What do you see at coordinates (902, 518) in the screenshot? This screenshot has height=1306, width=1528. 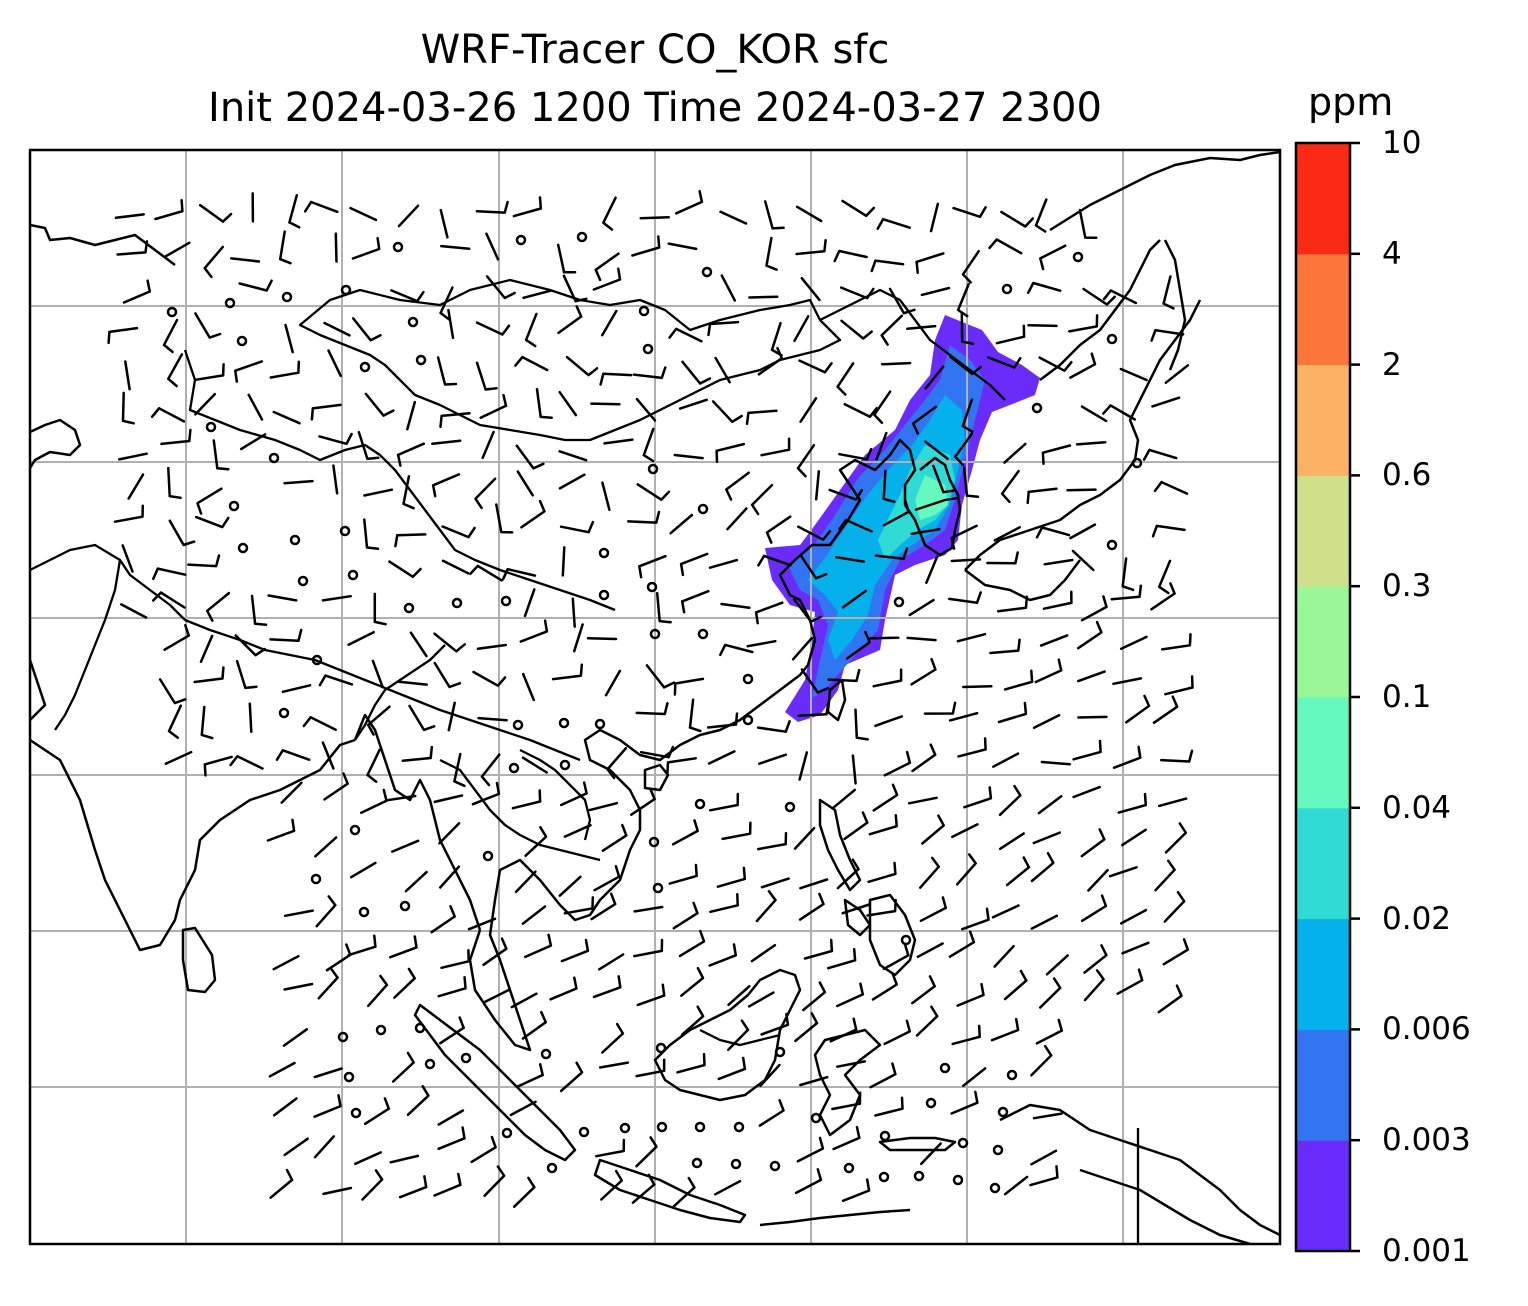 I see `tracer-plume` at bounding box center [902, 518].